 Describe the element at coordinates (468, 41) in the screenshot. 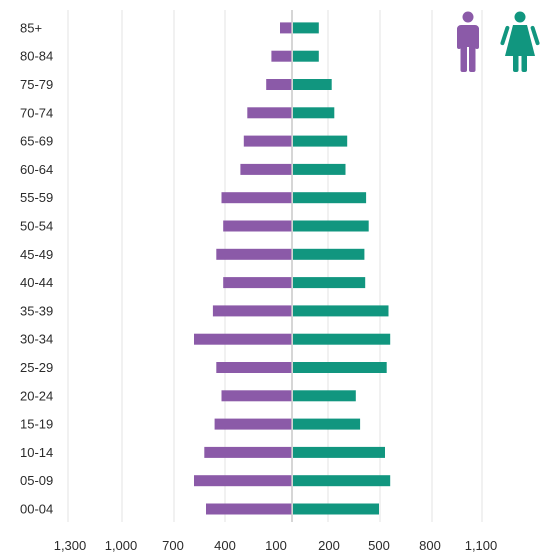

I see `male-person-icon` at that location.